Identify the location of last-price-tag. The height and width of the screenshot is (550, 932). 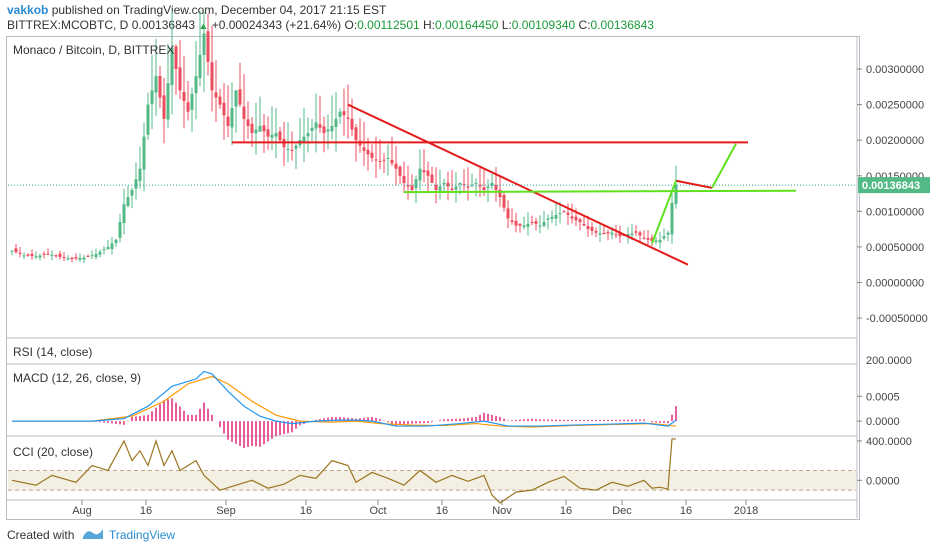
(894, 185).